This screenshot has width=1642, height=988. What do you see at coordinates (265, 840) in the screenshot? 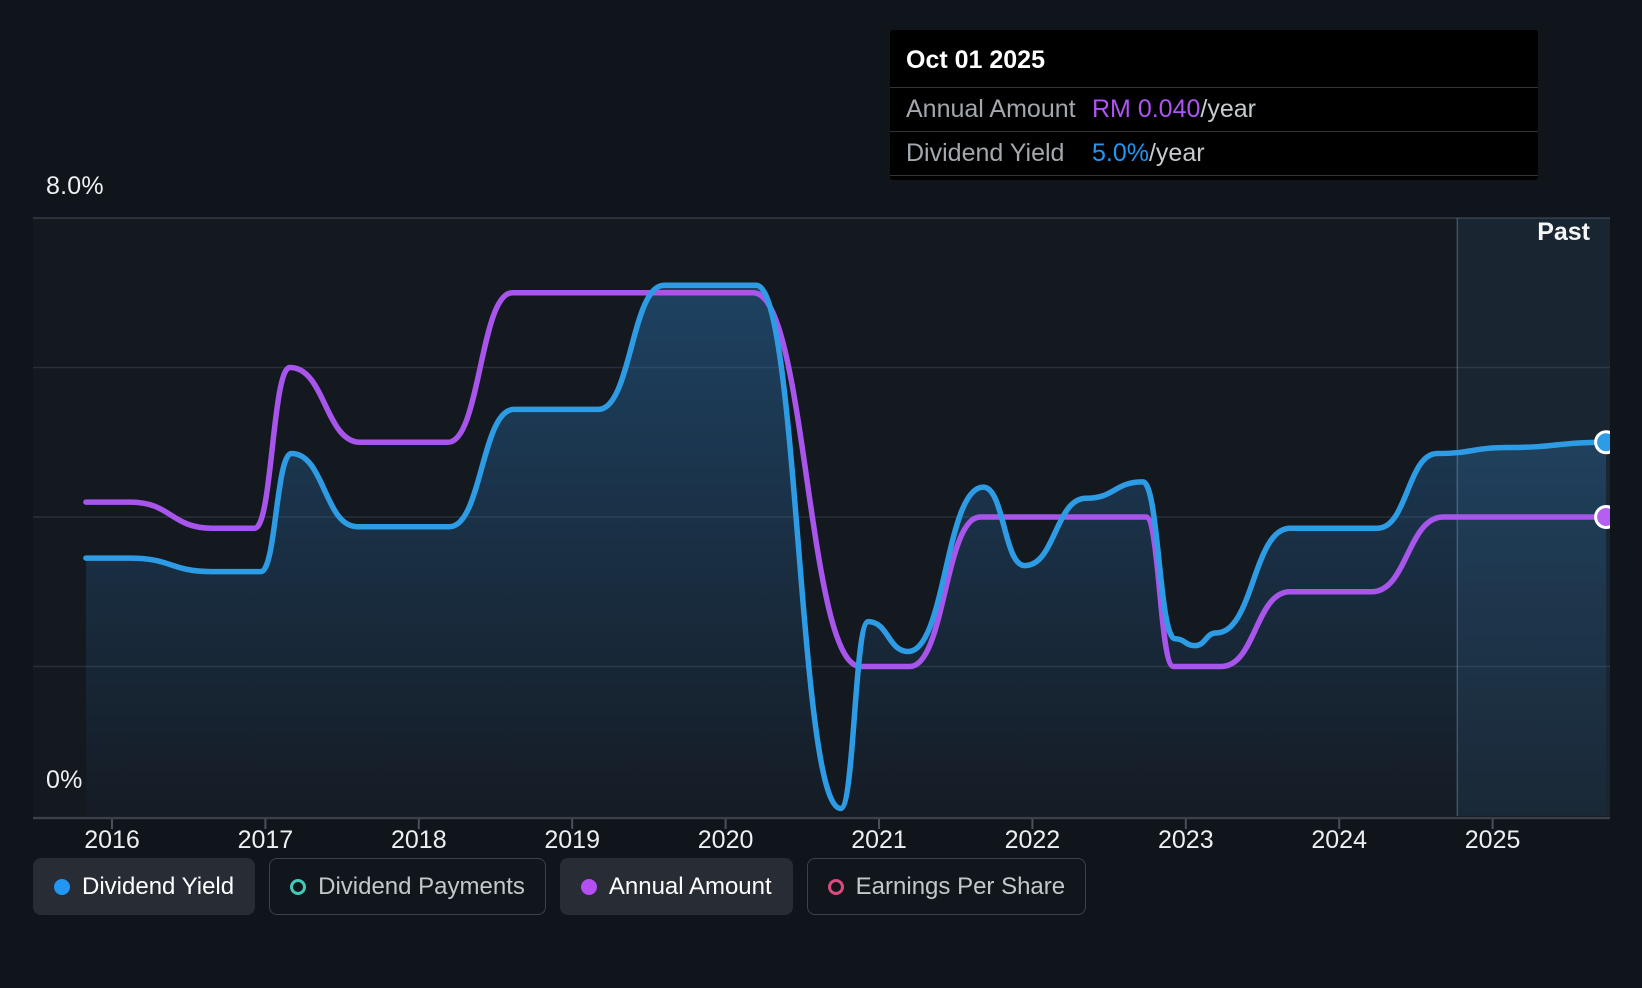
I see `x-axis-label-2017: 2017` at bounding box center [265, 840].